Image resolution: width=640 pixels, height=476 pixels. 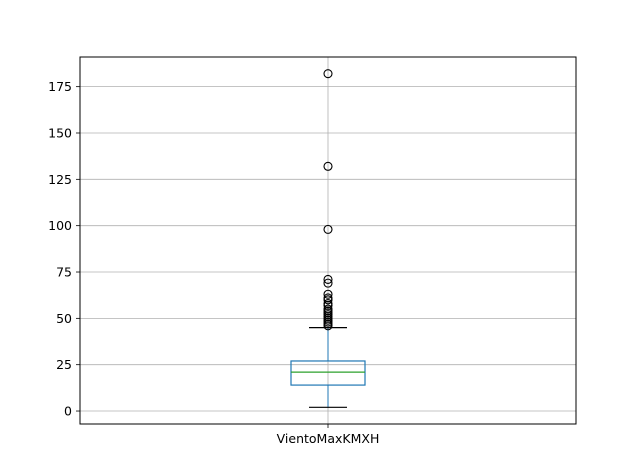 What do you see at coordinates (60, 132) in the screenshot?
I see `y-tick-label: 150` at bounding box center [60, 132].